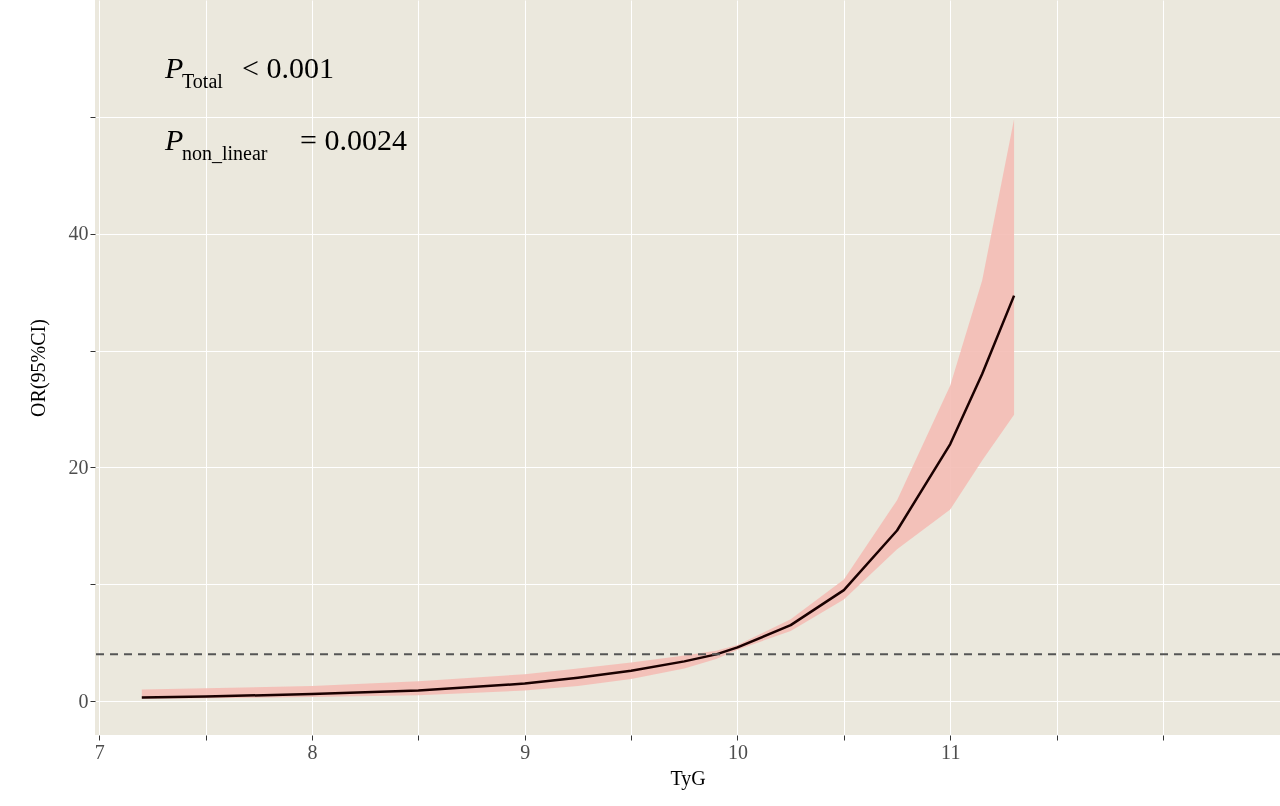  I want to click on x-tick-label: 9, so click(525, 751).